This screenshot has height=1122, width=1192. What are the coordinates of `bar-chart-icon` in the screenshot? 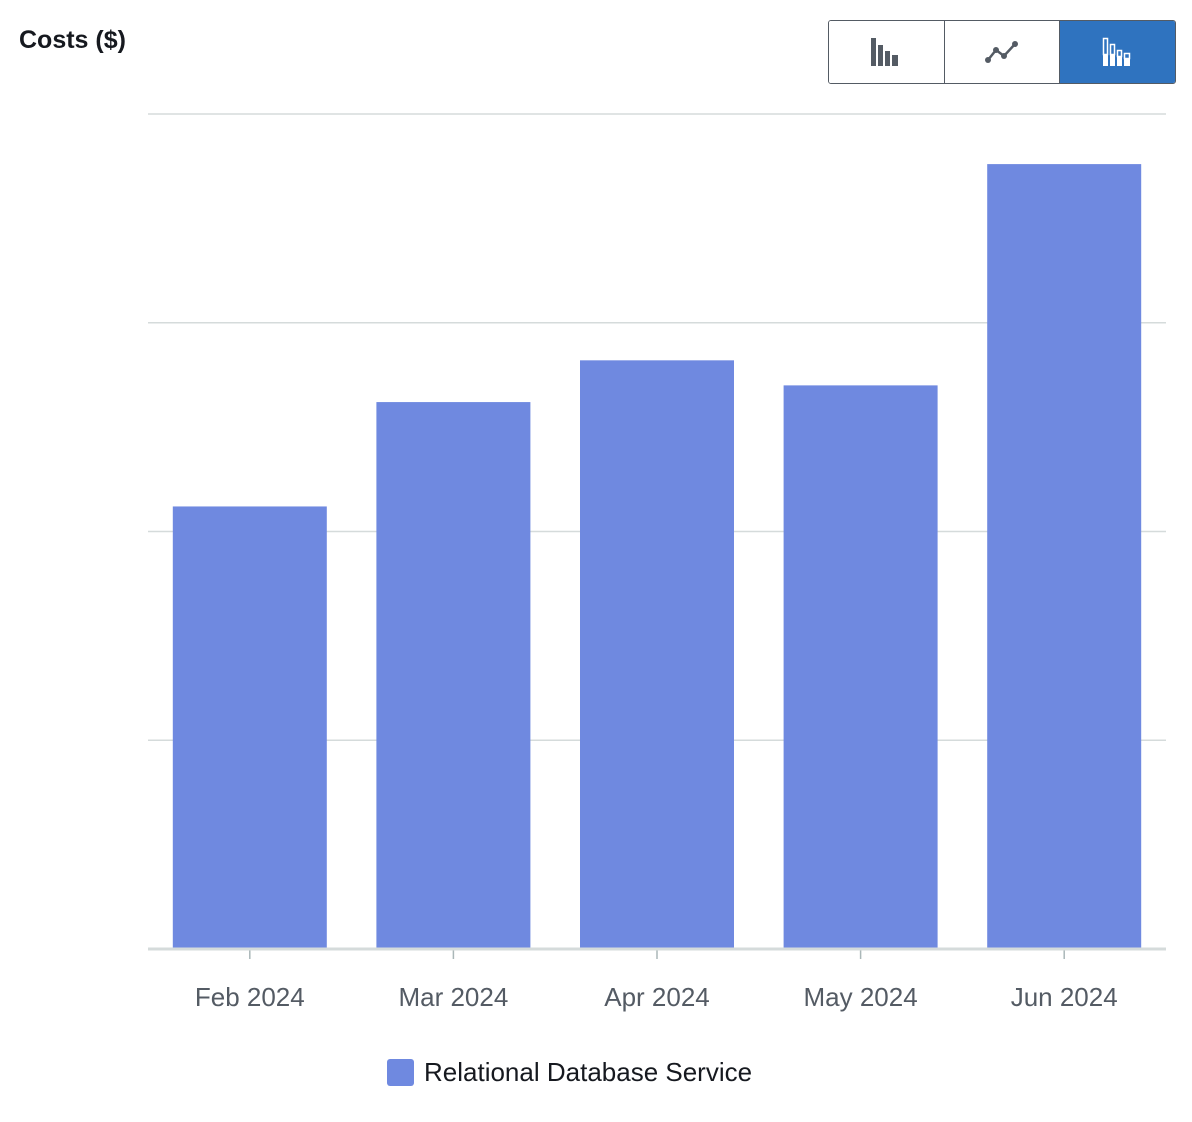 It's located at (885, 52).